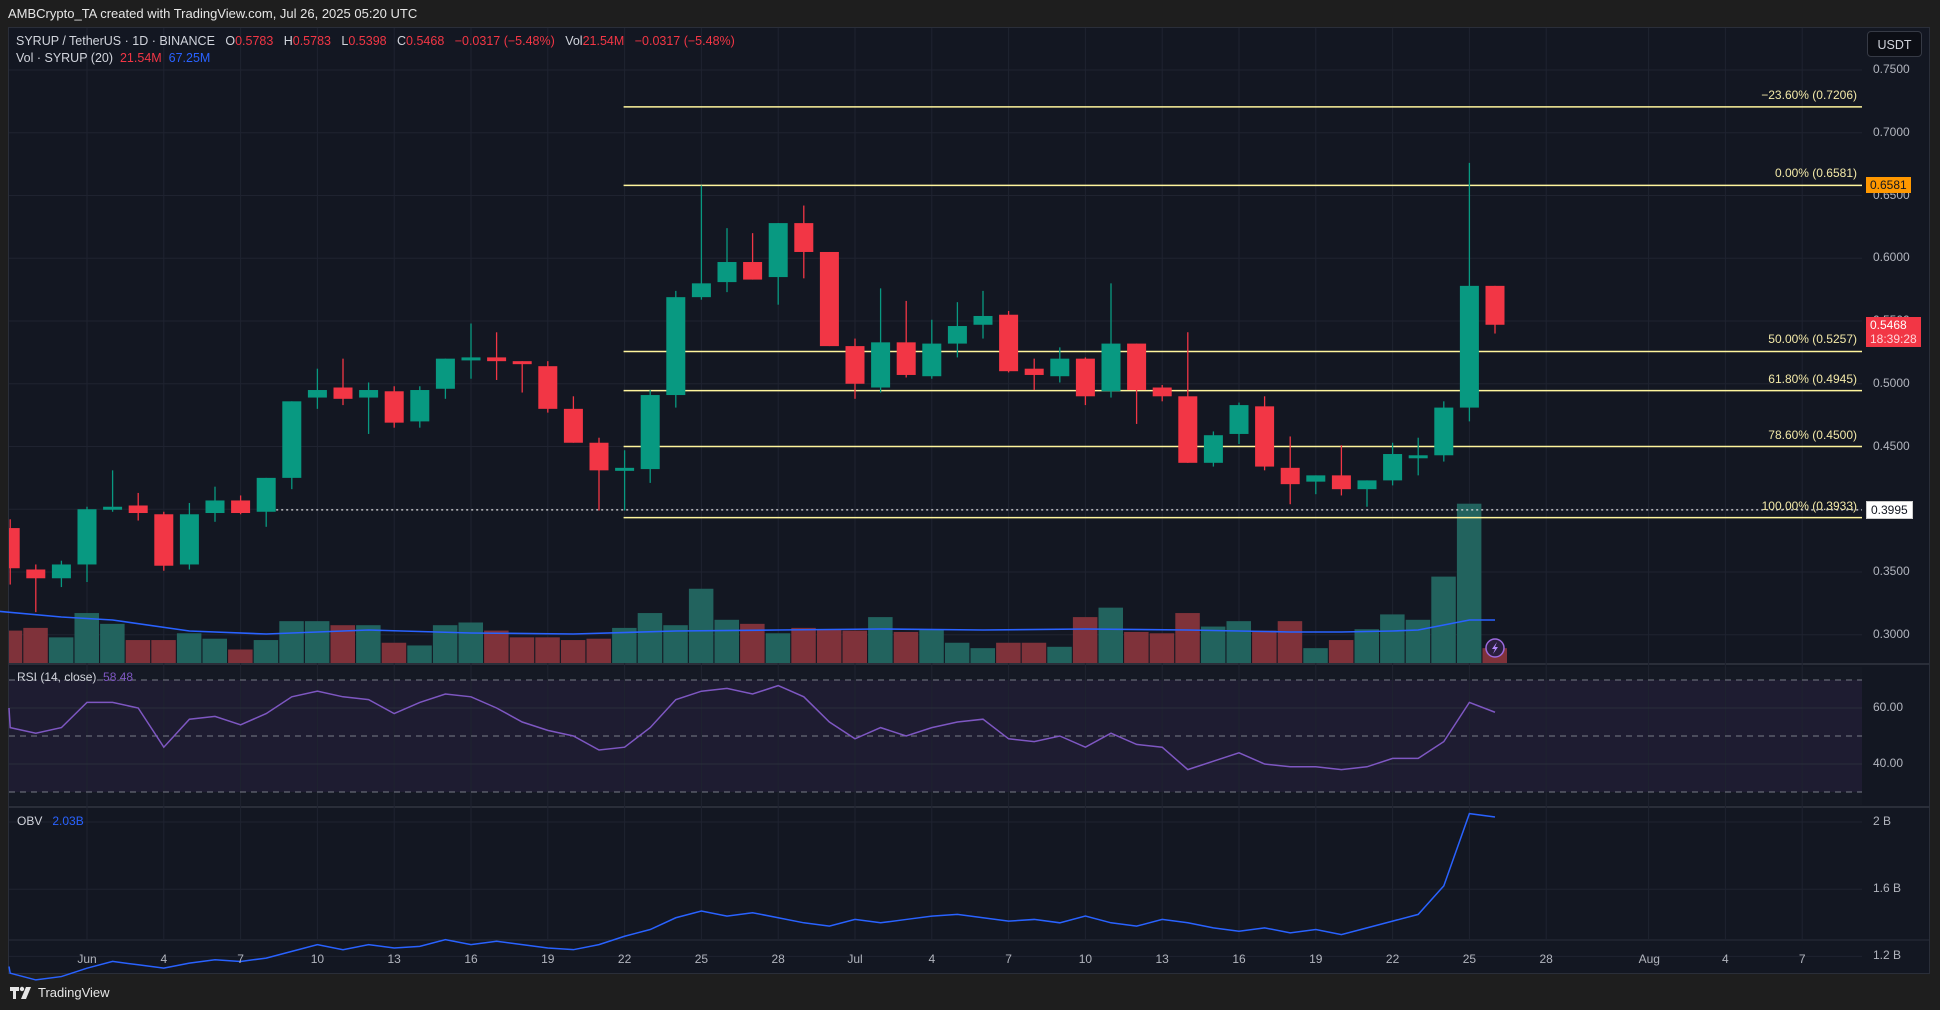 The width and height of the screenshot is (1940, 1010). Describe the element at coordinates (1891, 131) in the screenshot. I see `price-axis-label: 0.7000` at that location.